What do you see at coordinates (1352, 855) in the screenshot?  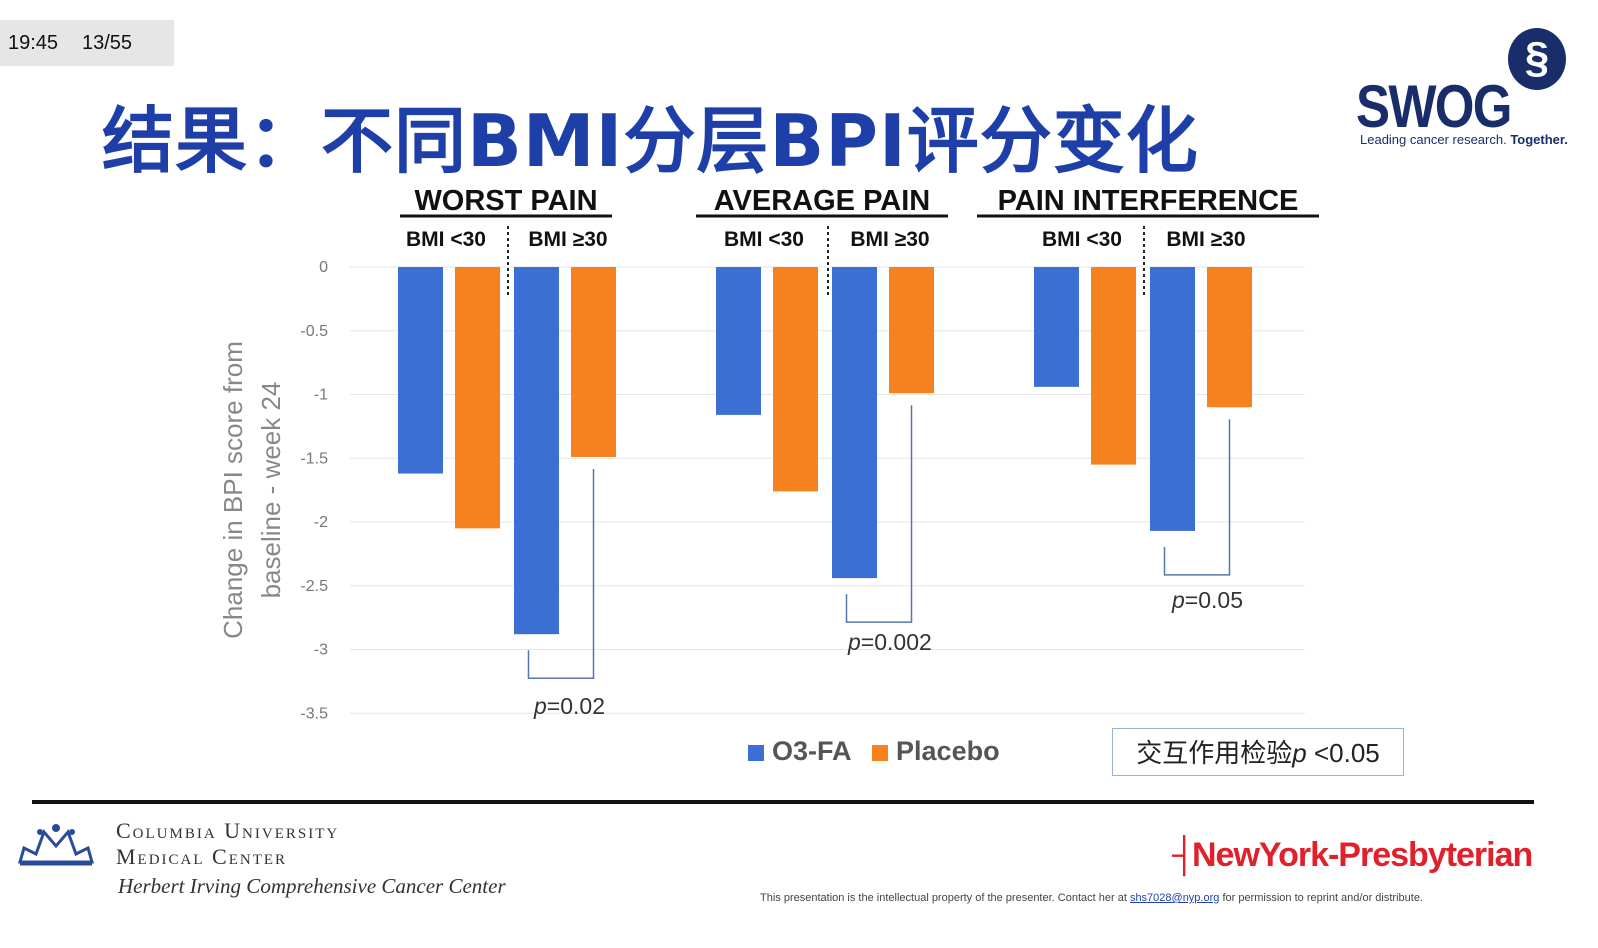 I see `nyp-logo: ┤NewYork-Presbyterian` at bounding box center [1352, 855].